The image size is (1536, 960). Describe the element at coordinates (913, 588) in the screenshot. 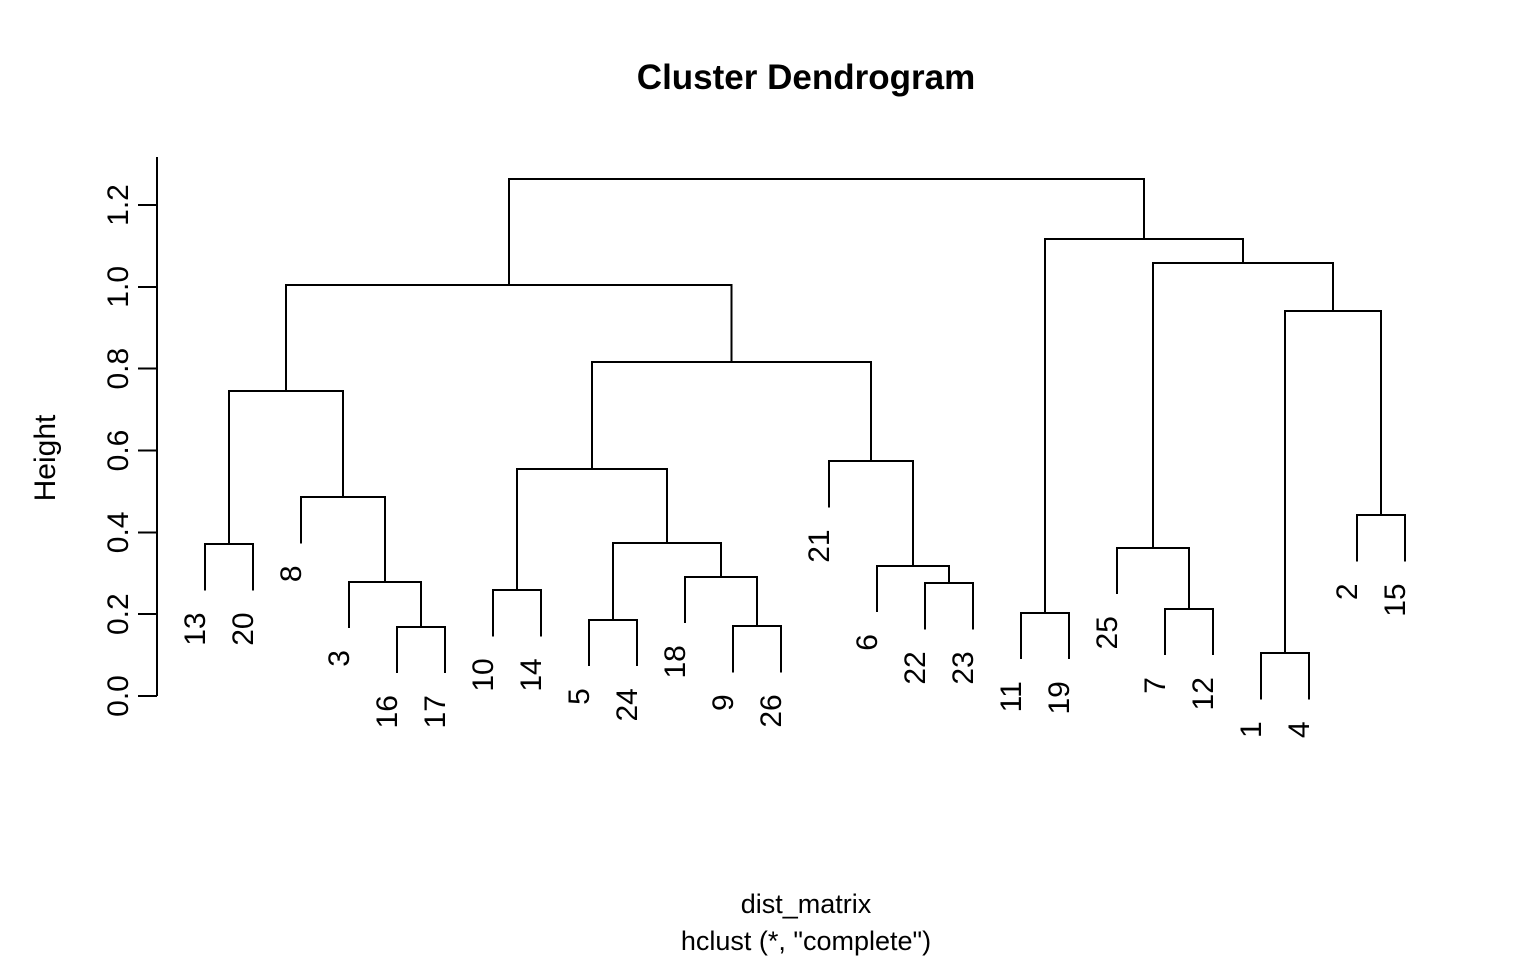

I see `merge-link-h0.318` at that location.